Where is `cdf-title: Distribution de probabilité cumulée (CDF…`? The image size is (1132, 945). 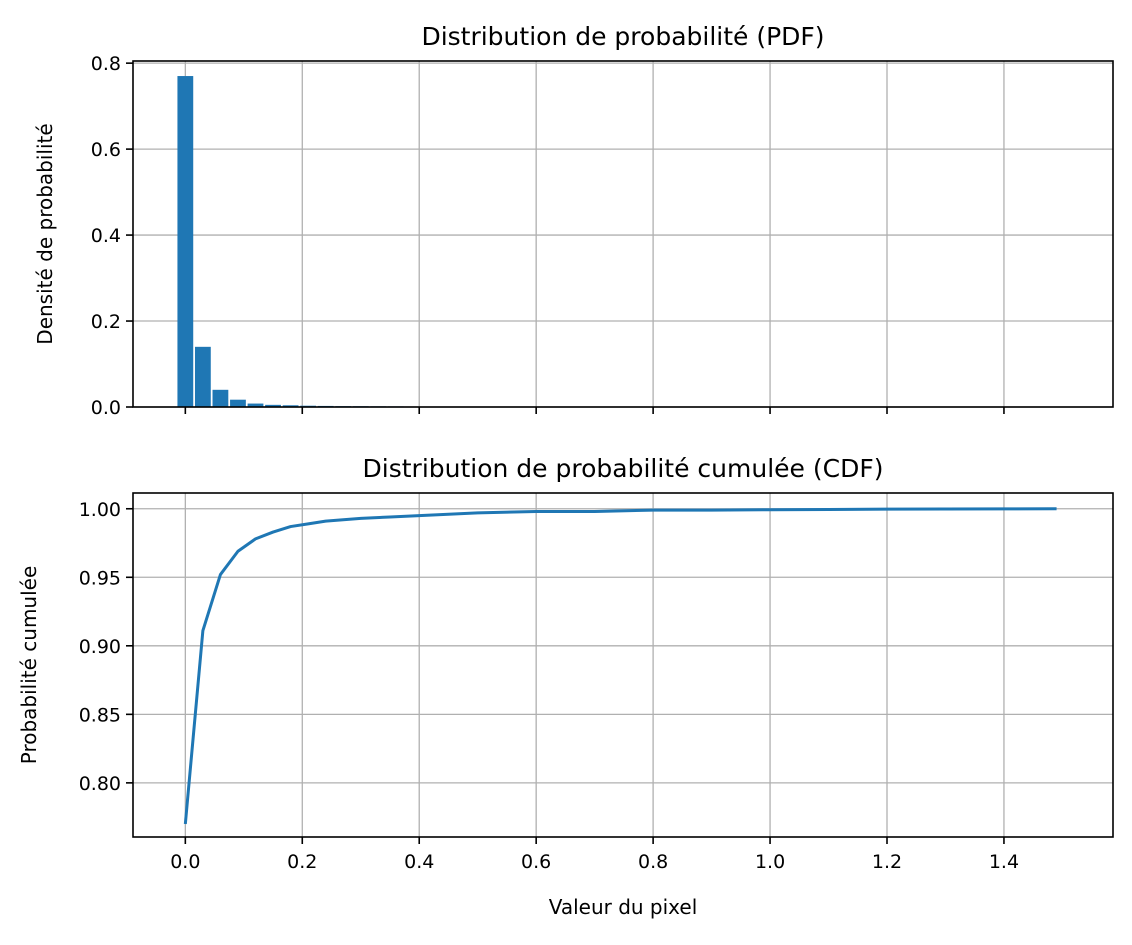
cdf-title: Distribution de probabilité cumulée (CDF… is located at coordinates (623, 468).